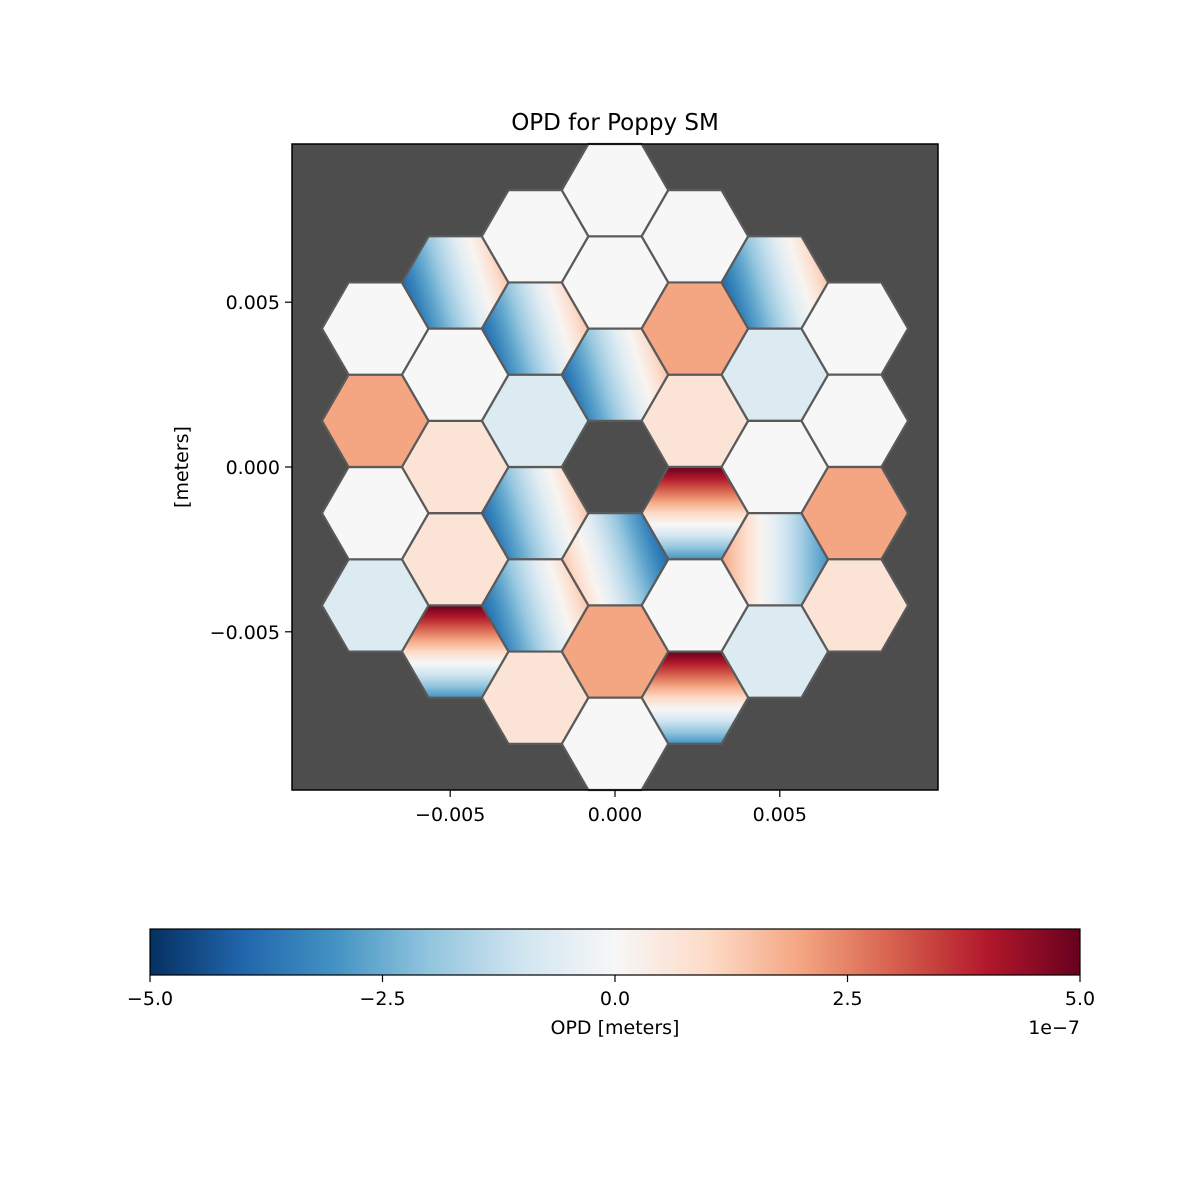 The height and width of the screenshot is (1200, 1200). Describe the element at coordinates (253, 303) in the screenshot. I see `y-tick-label: 0.005` at that location.